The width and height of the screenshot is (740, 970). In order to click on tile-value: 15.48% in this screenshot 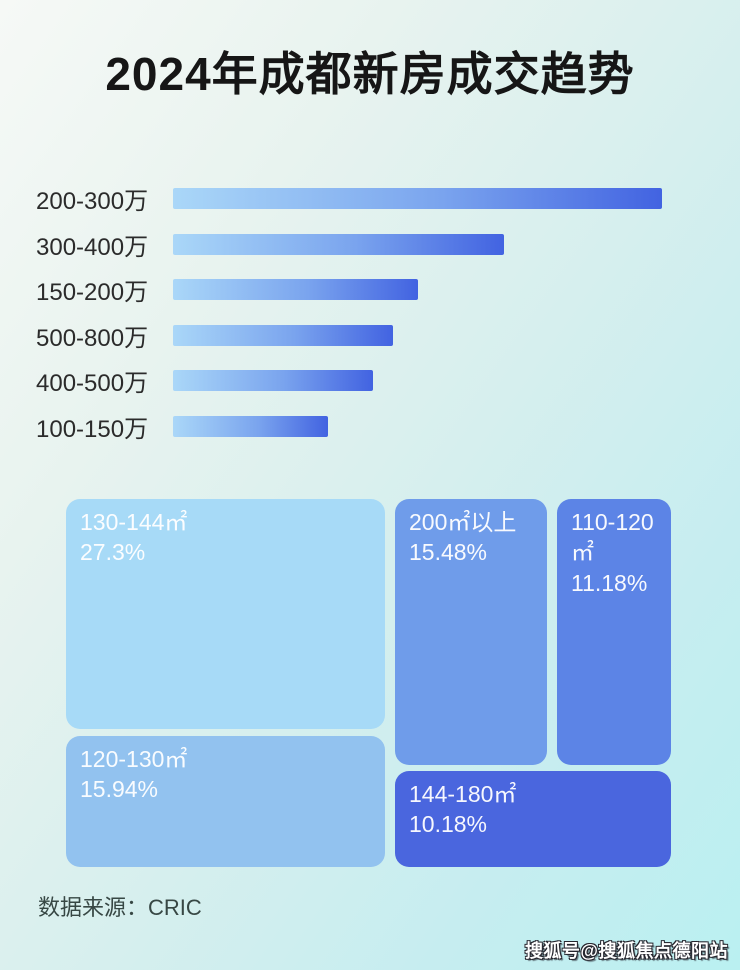, I will do `click(448, 552)`.